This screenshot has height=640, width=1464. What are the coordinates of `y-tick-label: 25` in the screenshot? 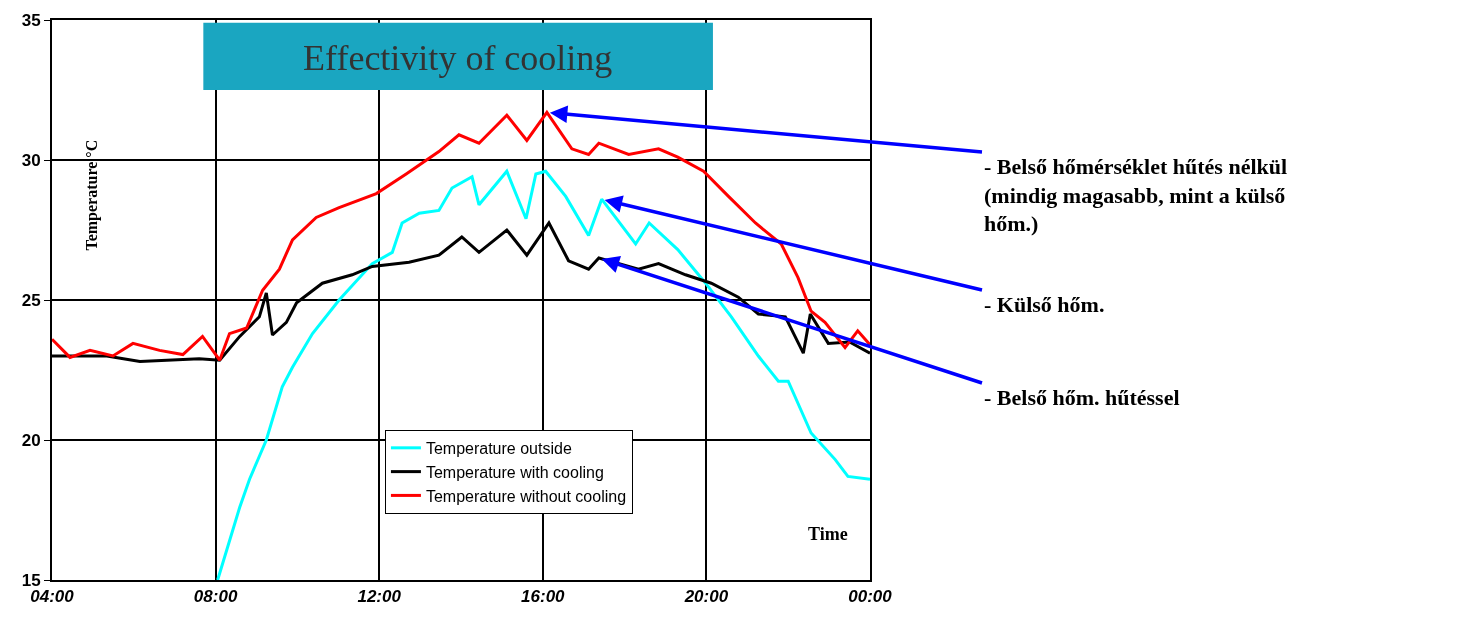 It's located at (31, 300).